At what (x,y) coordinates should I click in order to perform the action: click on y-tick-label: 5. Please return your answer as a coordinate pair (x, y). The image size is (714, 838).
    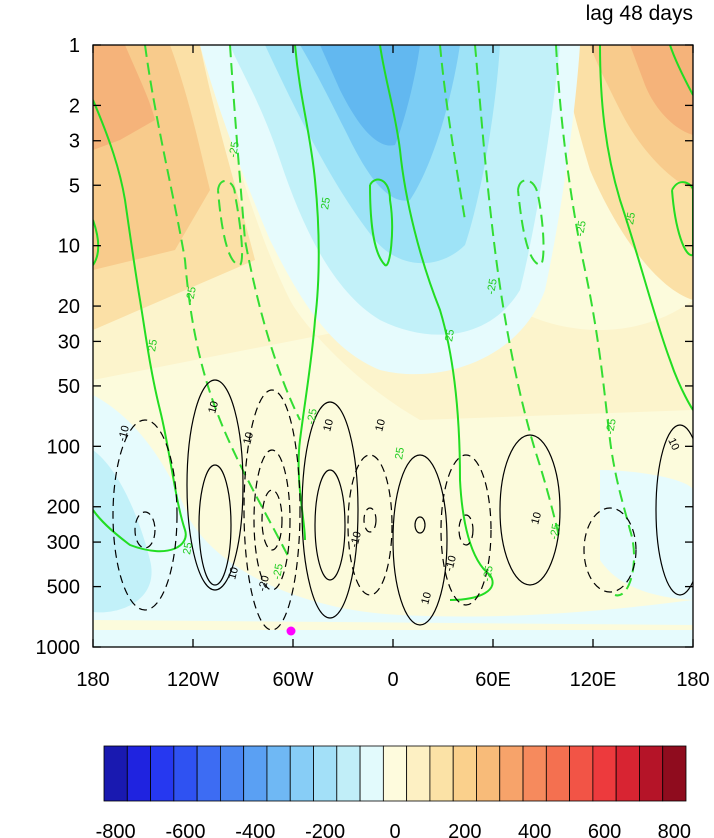
    Looking at the image, I should click on (74, 186).